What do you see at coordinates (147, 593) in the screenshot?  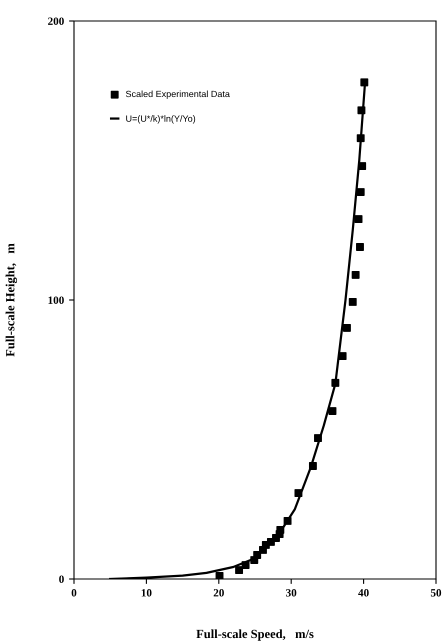 I see `x-tick-label: 10` at bounding box center [147, 593].